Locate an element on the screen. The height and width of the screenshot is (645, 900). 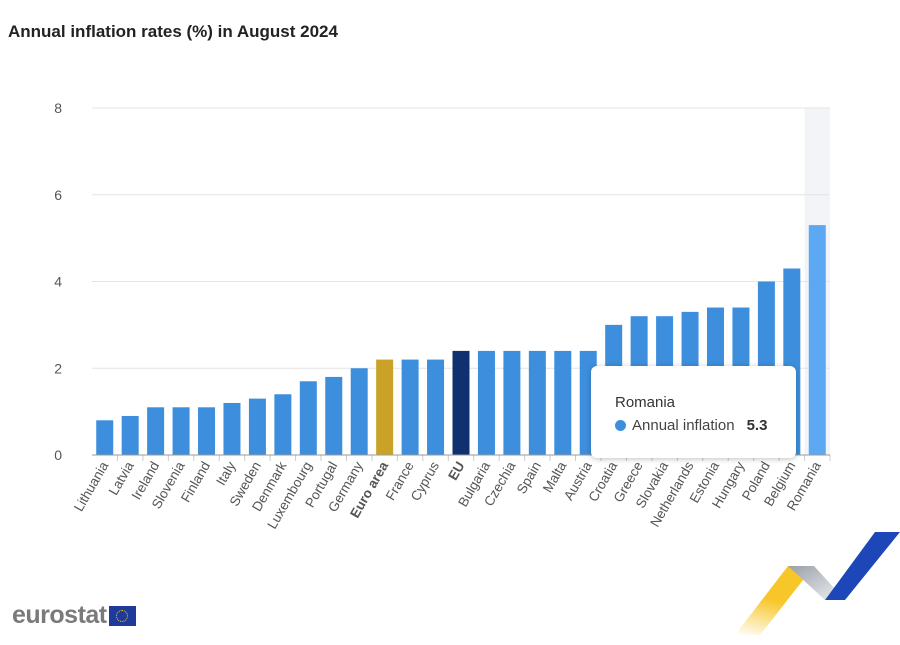
tooltip-row: Annual inflation 5.3 is located at coordinates (691, 425).